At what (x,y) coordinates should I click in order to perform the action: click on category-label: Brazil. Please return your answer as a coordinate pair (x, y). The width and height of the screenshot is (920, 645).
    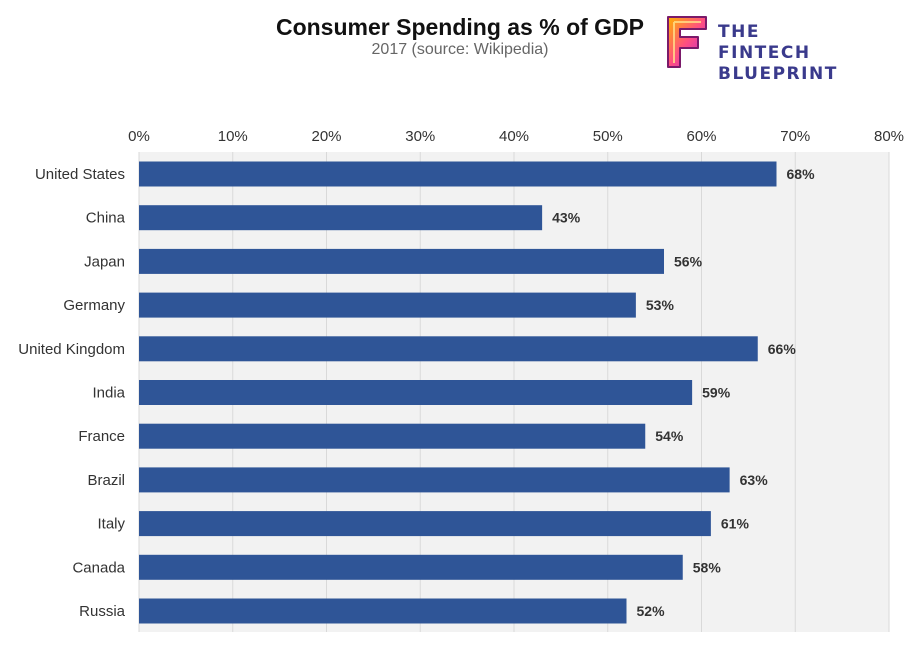
    Looking at the image, I should click on (106, 480).